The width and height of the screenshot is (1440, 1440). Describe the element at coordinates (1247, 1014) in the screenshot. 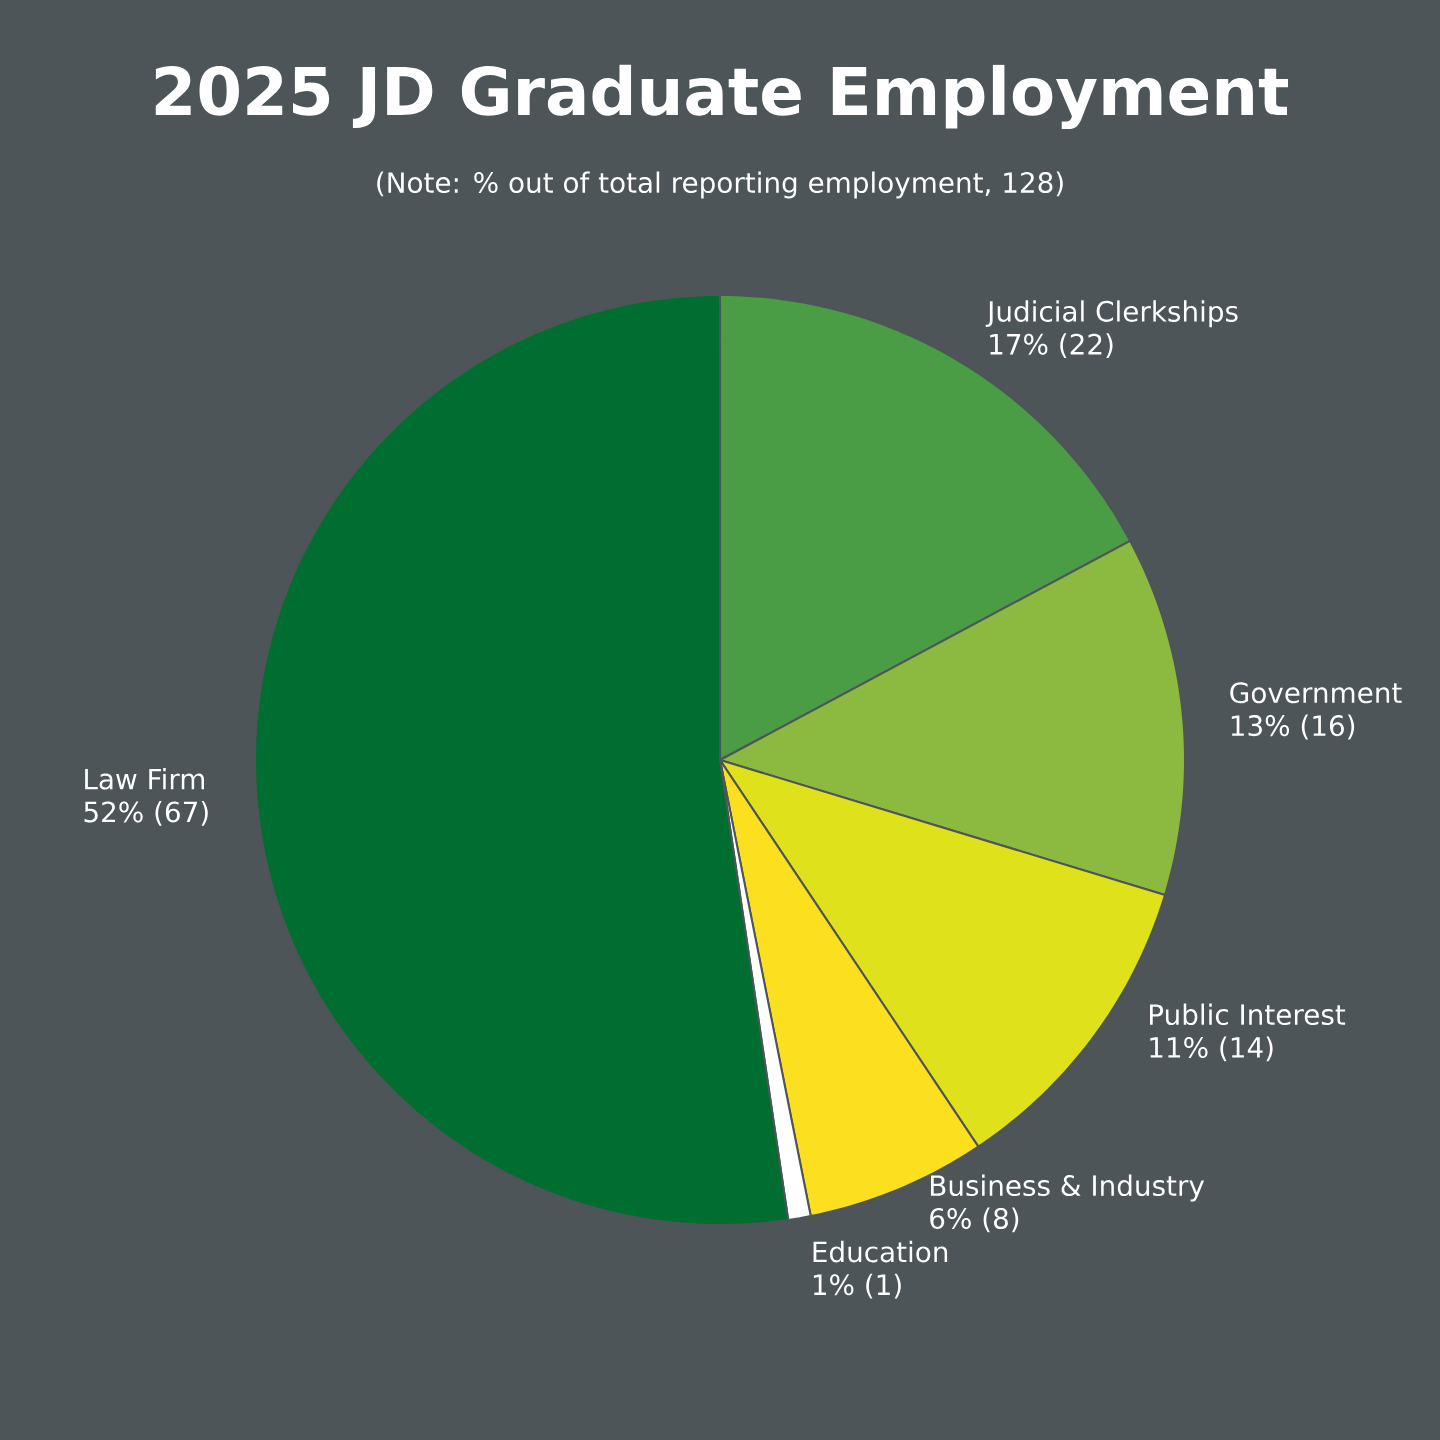

I see `slice-label: Public Interest` at that location.